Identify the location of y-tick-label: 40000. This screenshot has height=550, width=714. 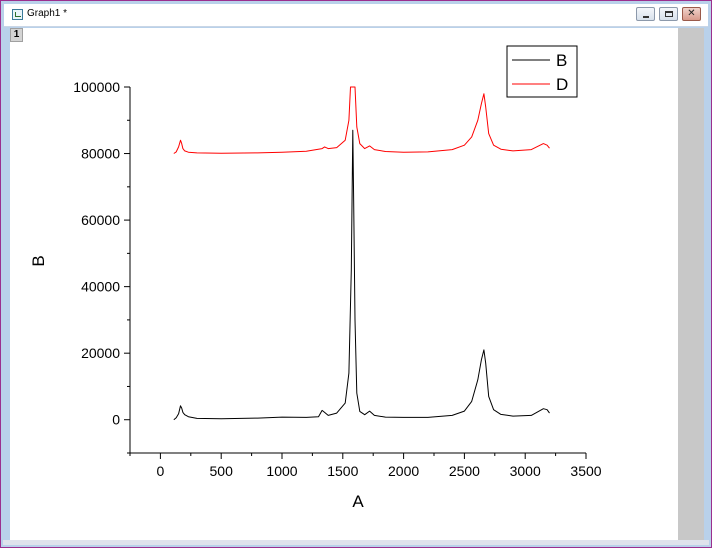
(100, 287).